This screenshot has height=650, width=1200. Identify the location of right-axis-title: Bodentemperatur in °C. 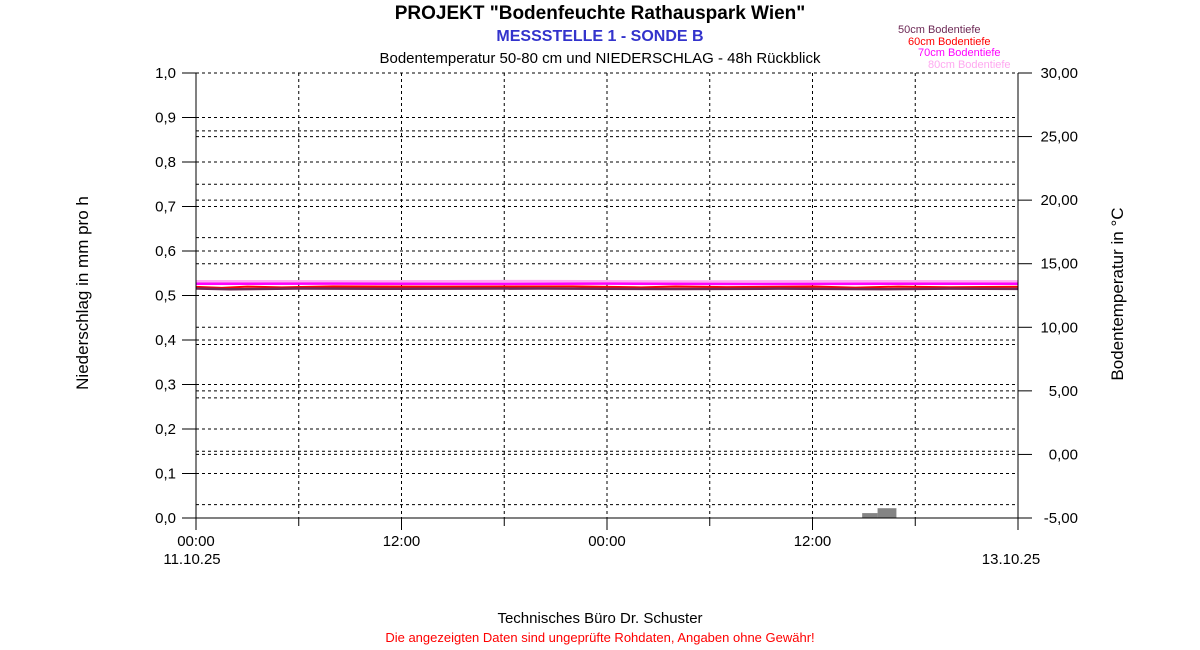
(1117, 294).